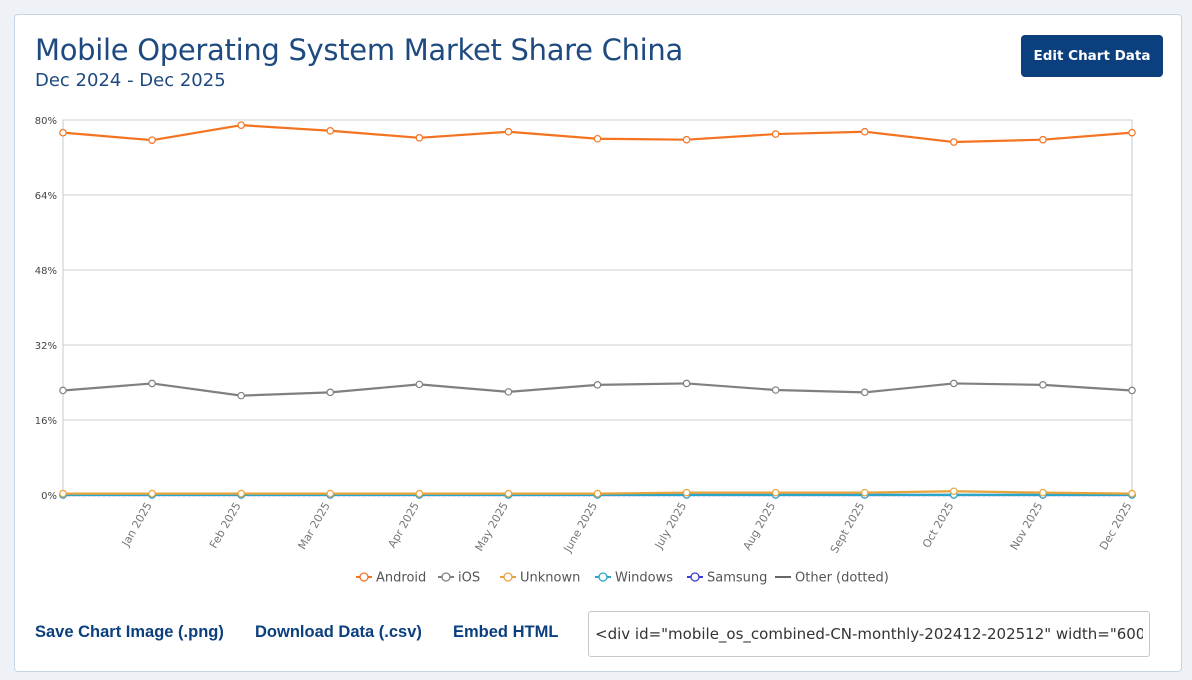  Describe the element at coordinates (760, 526) in the screenshot. I see `x-tick-label: Aug 2025` at that location.